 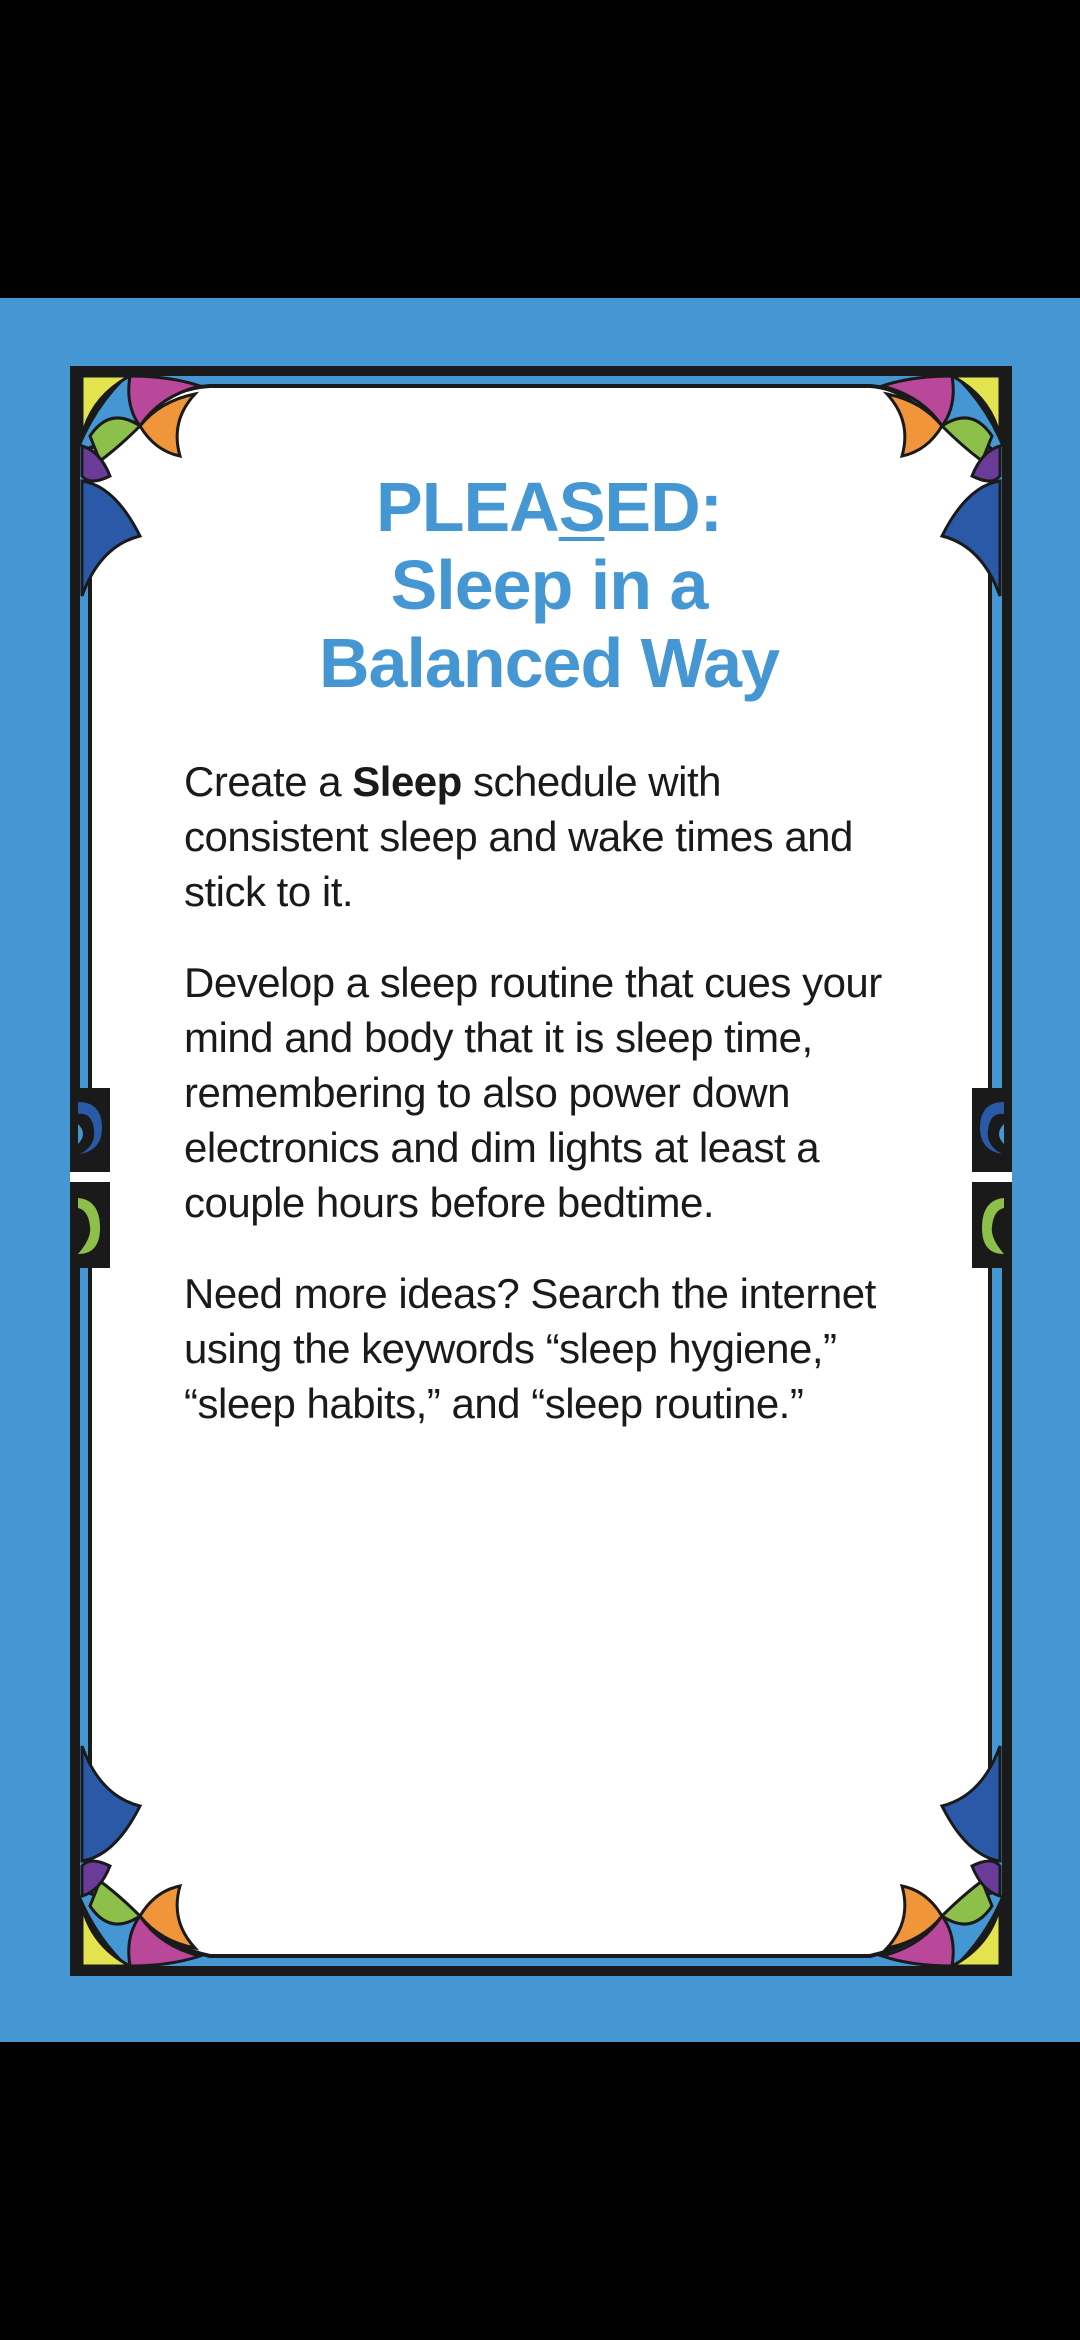 What do you see at coordinates (549, 663) in the screenshot?
I see `title-line-3: Balanced Way` at bounding box center [549, 663].